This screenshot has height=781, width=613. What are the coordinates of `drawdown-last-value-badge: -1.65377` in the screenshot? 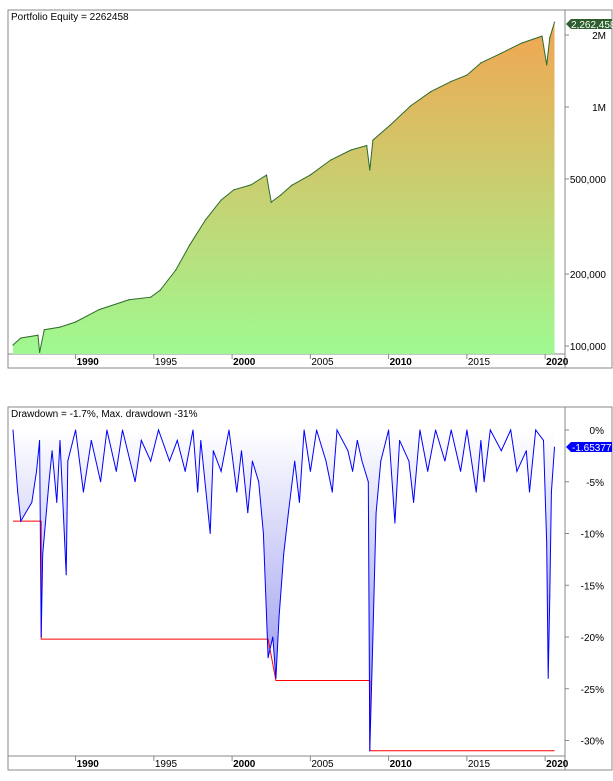 It's located at (589, 448).